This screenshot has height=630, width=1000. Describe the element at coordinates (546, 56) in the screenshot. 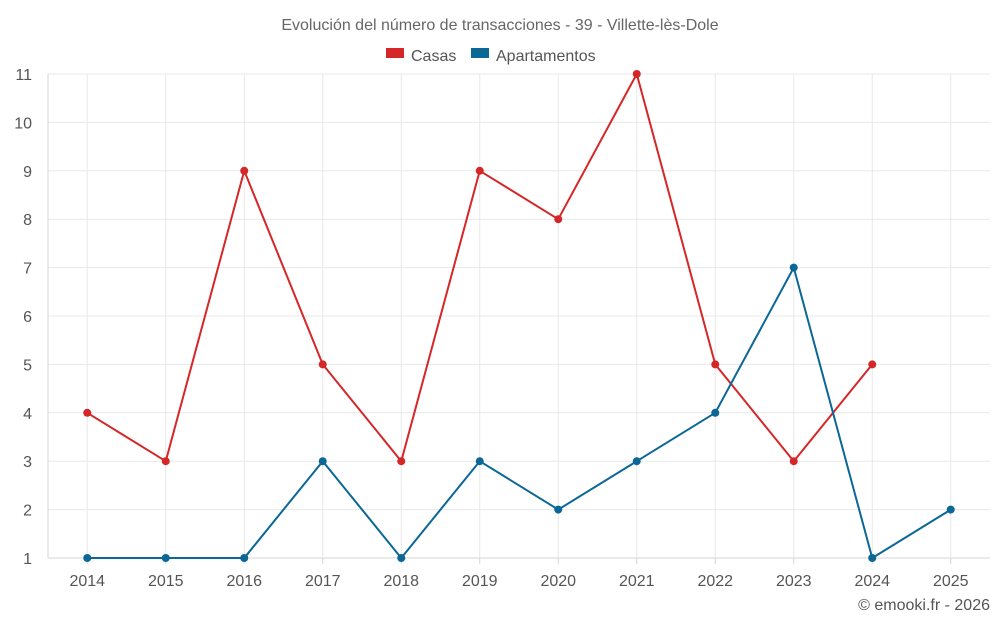

I see `legend-label-apartamentos: Apartamentos` at that location.